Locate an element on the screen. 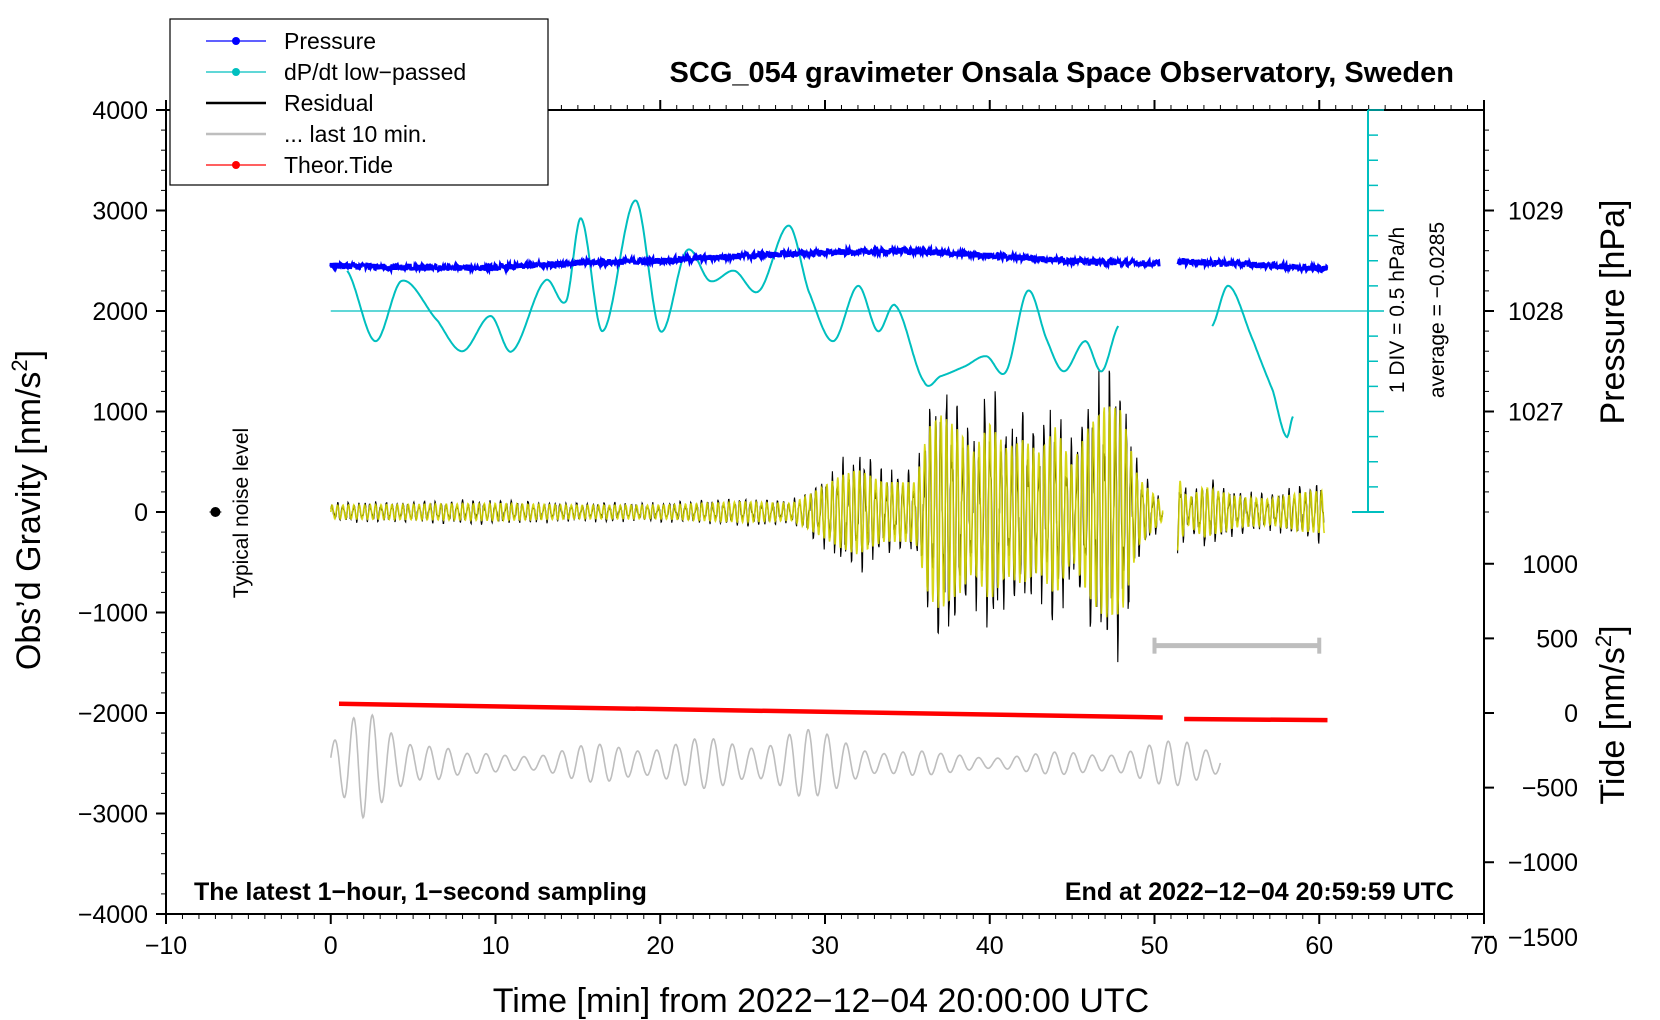 The width and height of the screenshot is (1660, 1020). y-tick-label: 4000 is located at coordinates (120, 111).